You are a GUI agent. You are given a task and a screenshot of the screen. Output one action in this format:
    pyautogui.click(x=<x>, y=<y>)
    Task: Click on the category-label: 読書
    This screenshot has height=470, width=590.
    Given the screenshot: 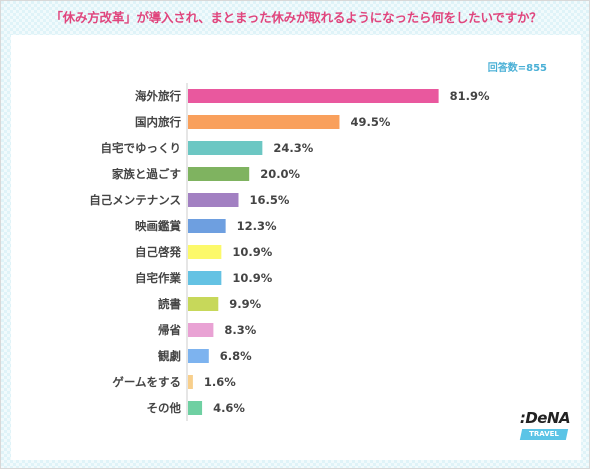 What is the action you would take?
    pyautogui.click(x=169, y=304)
    